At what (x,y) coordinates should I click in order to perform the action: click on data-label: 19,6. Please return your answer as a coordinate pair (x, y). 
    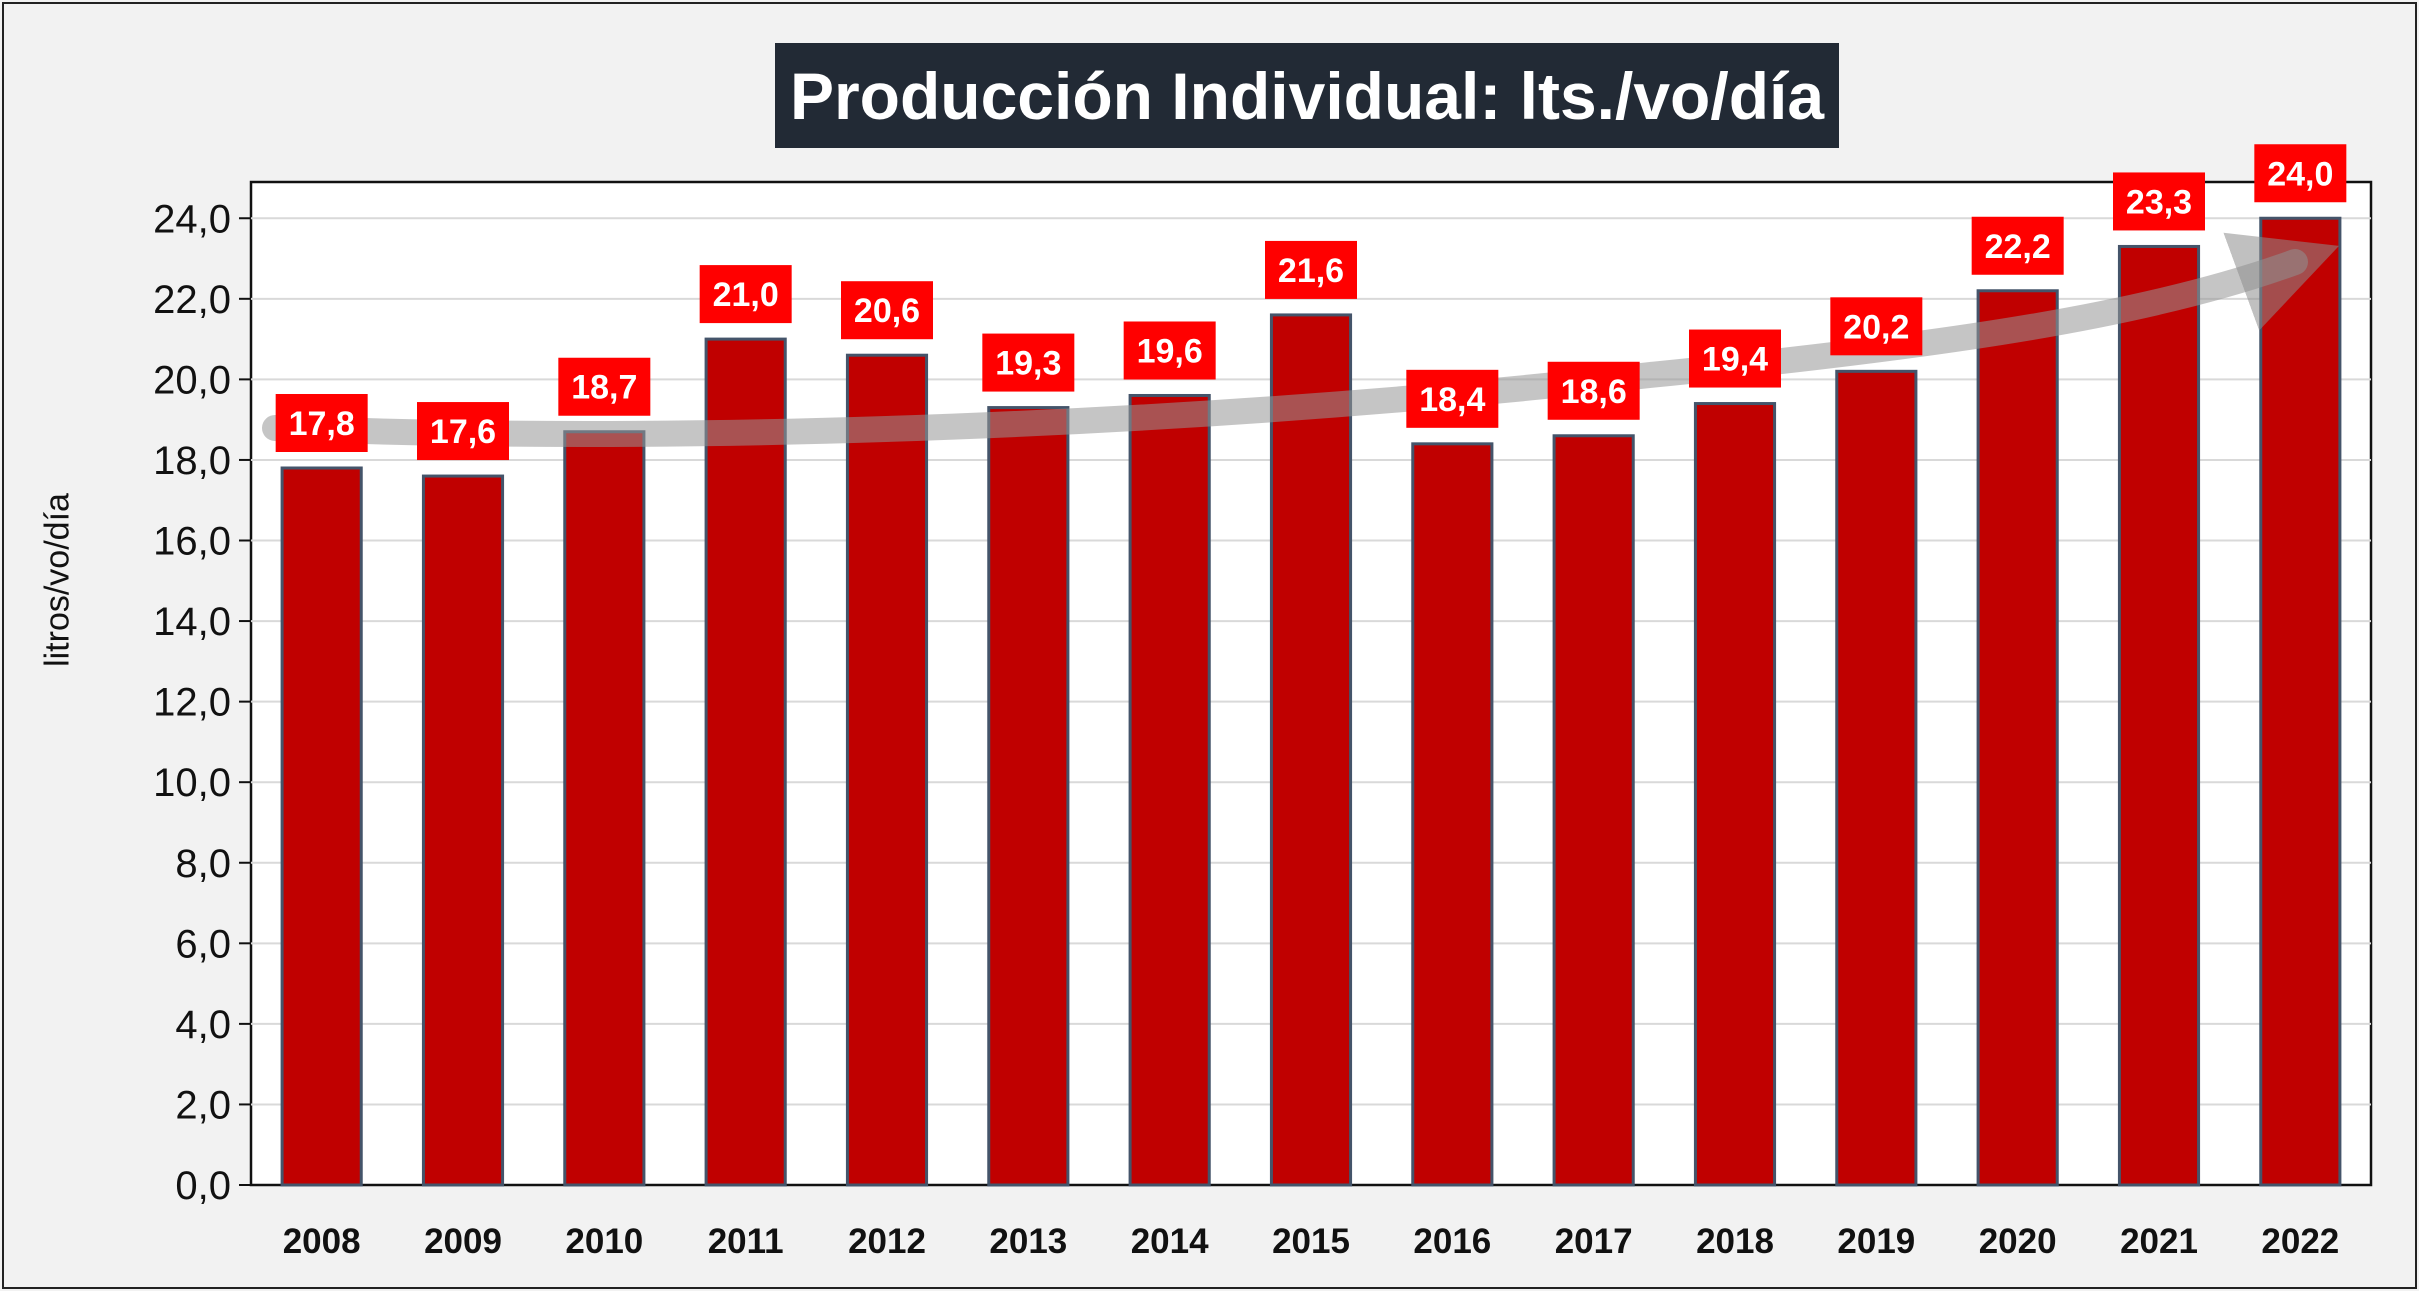
    Looking at the image, I should click on (1170, 351).